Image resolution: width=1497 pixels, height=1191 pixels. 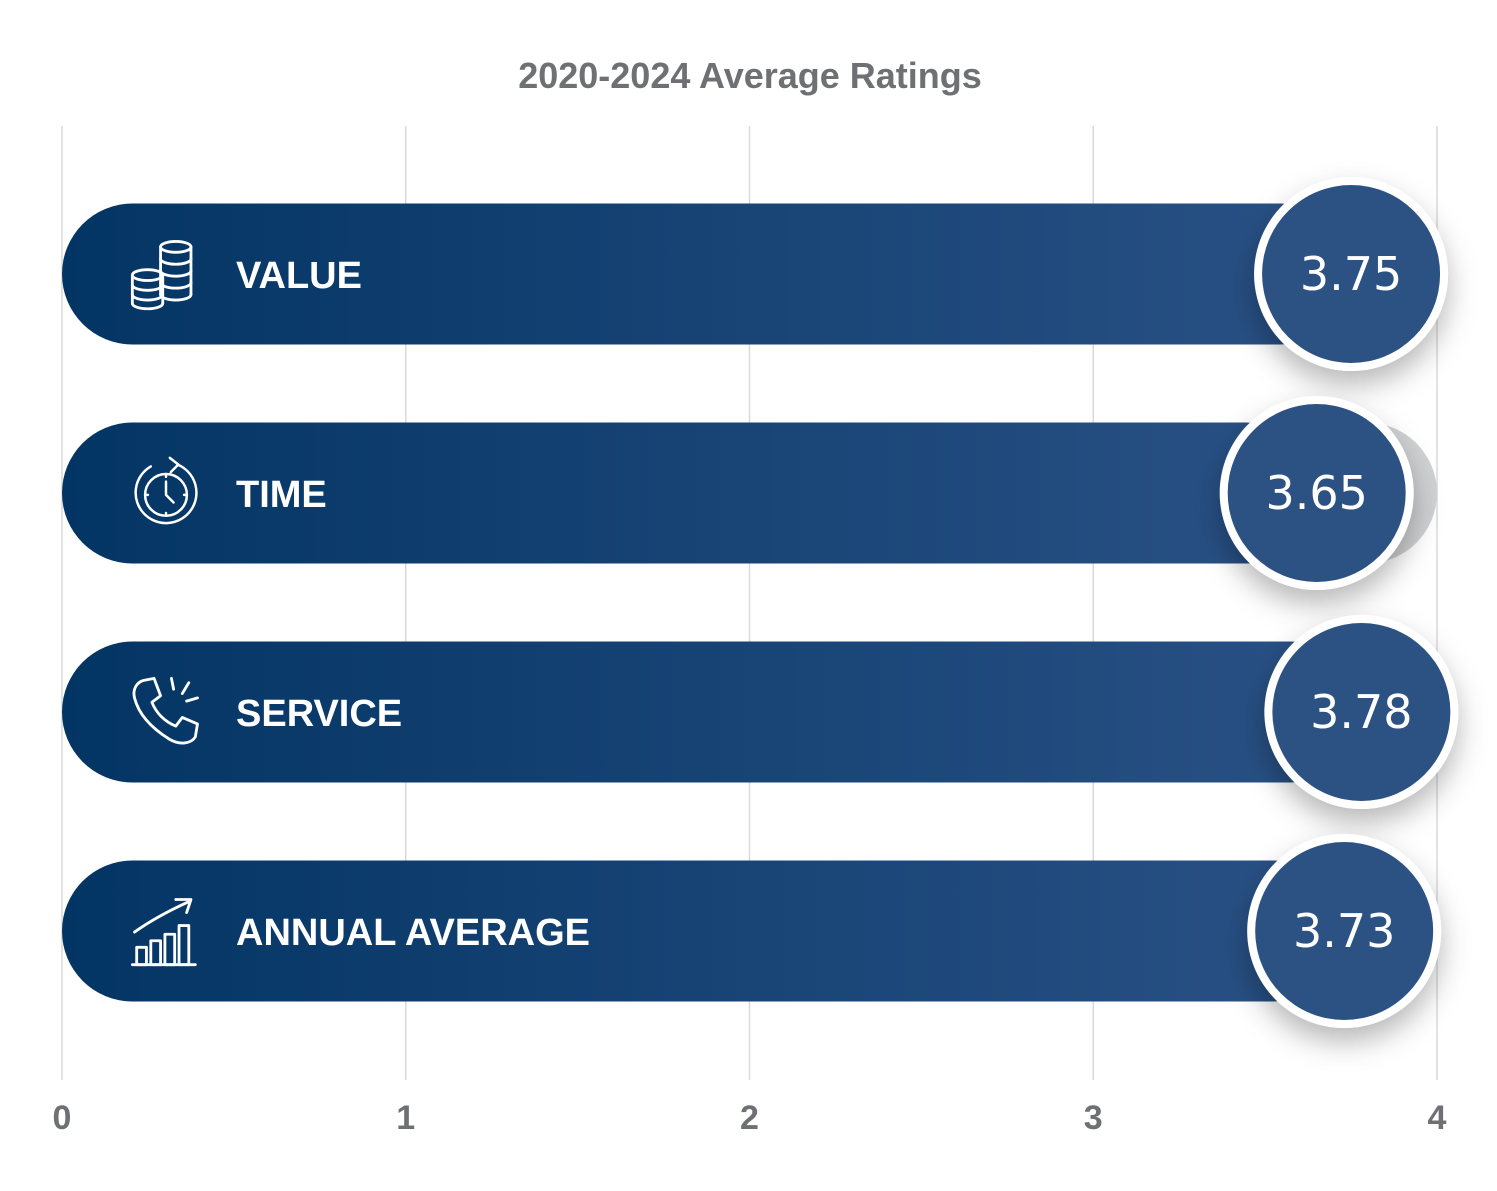 What do you see at coordinates (299, 276) in the screenshot?
I see `bar-category-label: VALUE` at bounding box center [299, 276].